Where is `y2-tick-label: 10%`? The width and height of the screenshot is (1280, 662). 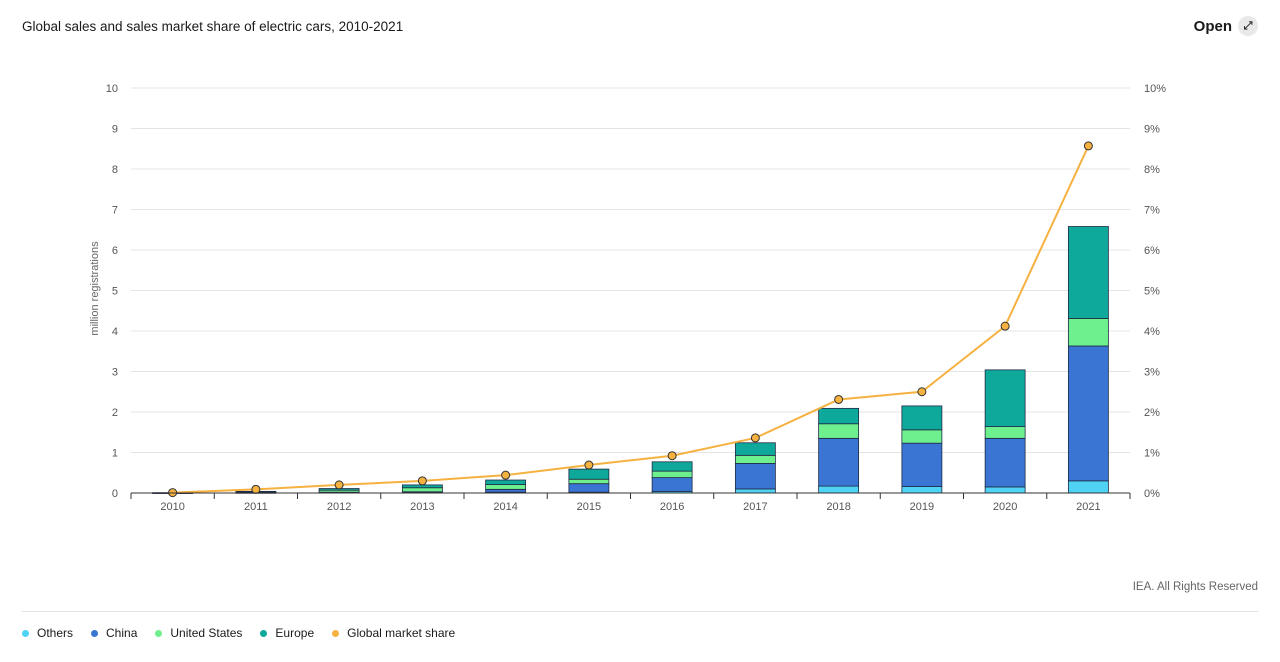 y2-tick-label: 10% is located at coordinates (1155, 89).